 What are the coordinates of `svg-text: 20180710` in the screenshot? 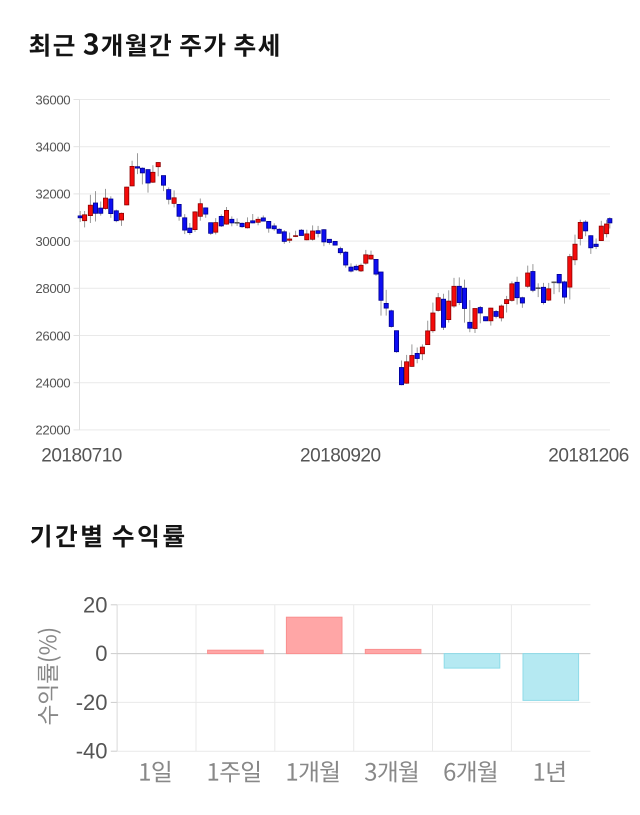 It's located at (81, 456).